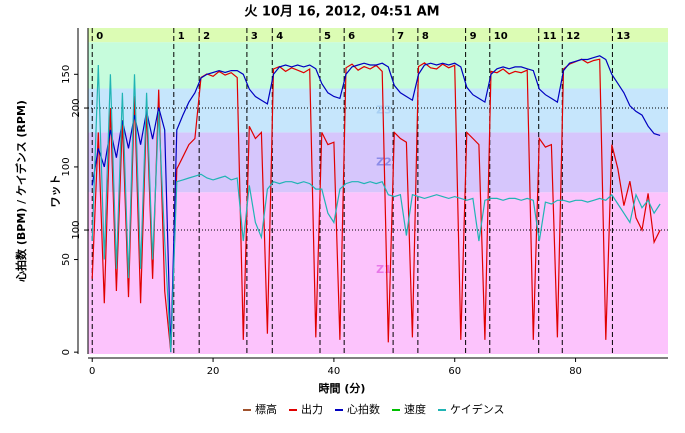 This screenshot has height=433, width=685. What do you see at coordinates (623, 36) in the screenshot?
I see `lap-label: 13` at bounding box center [623, 36].